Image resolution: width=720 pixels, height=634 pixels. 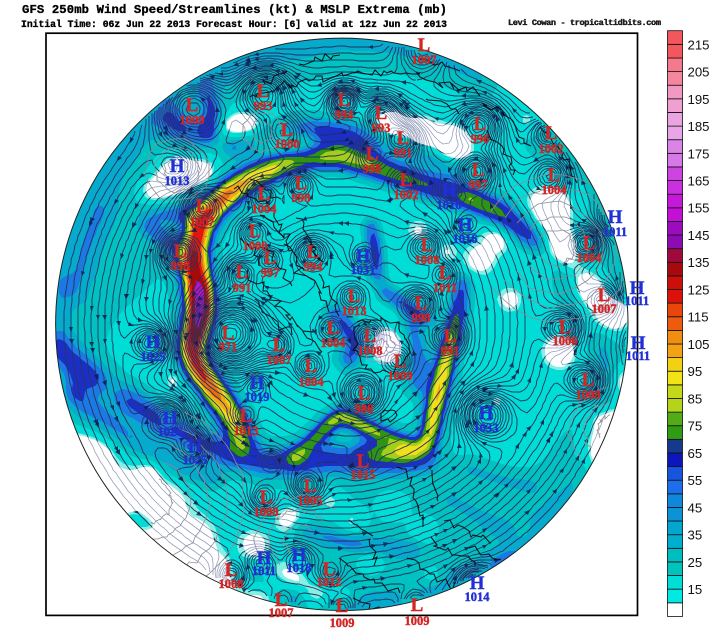 I want to click on svg-text: 85, so click(x=695, y=398).